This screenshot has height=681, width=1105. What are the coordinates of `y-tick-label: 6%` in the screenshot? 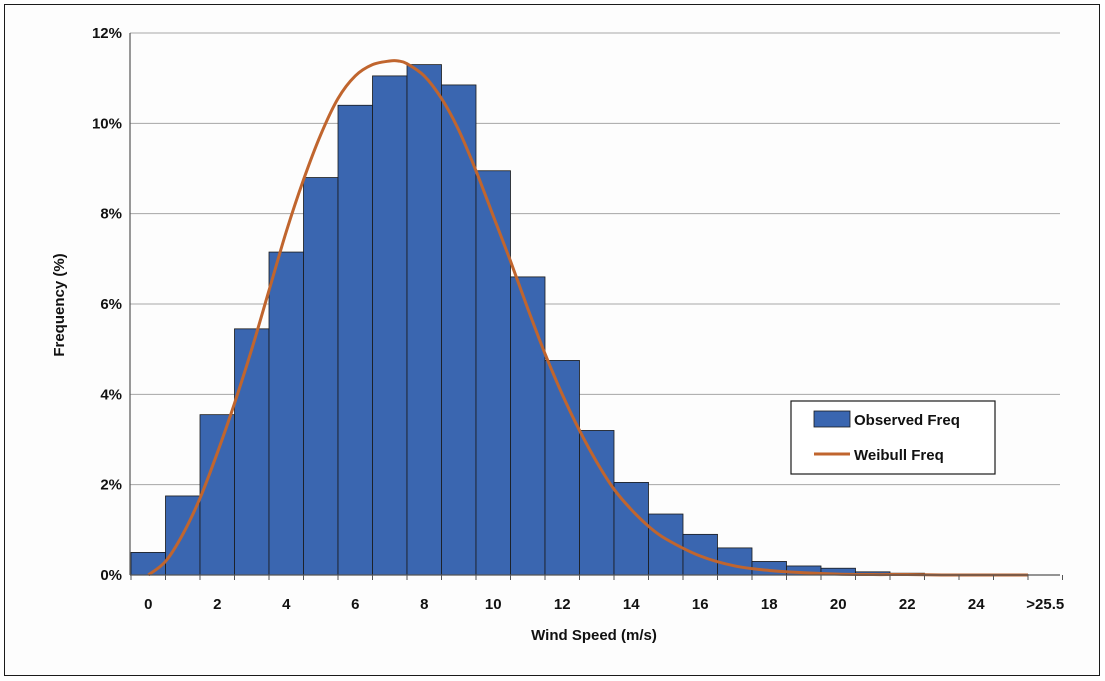 It's located at (111, 304).